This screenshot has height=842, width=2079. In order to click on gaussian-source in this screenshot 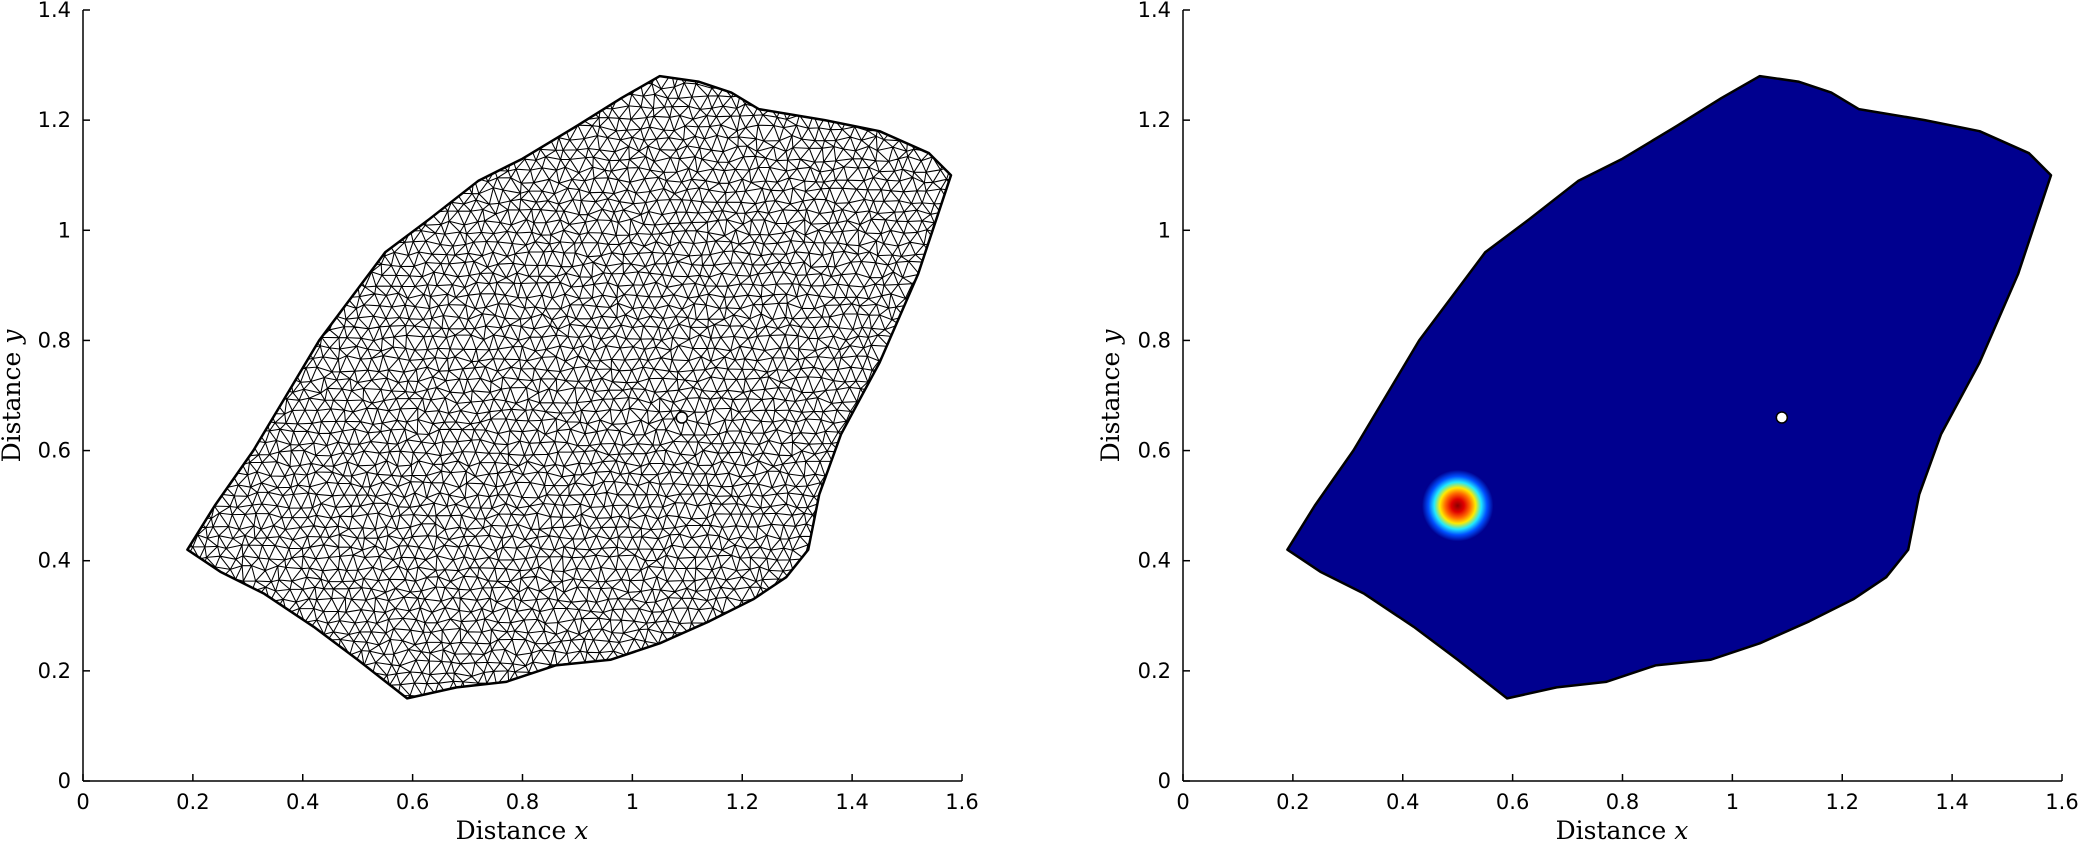, I will do `click(1457, 505)`.